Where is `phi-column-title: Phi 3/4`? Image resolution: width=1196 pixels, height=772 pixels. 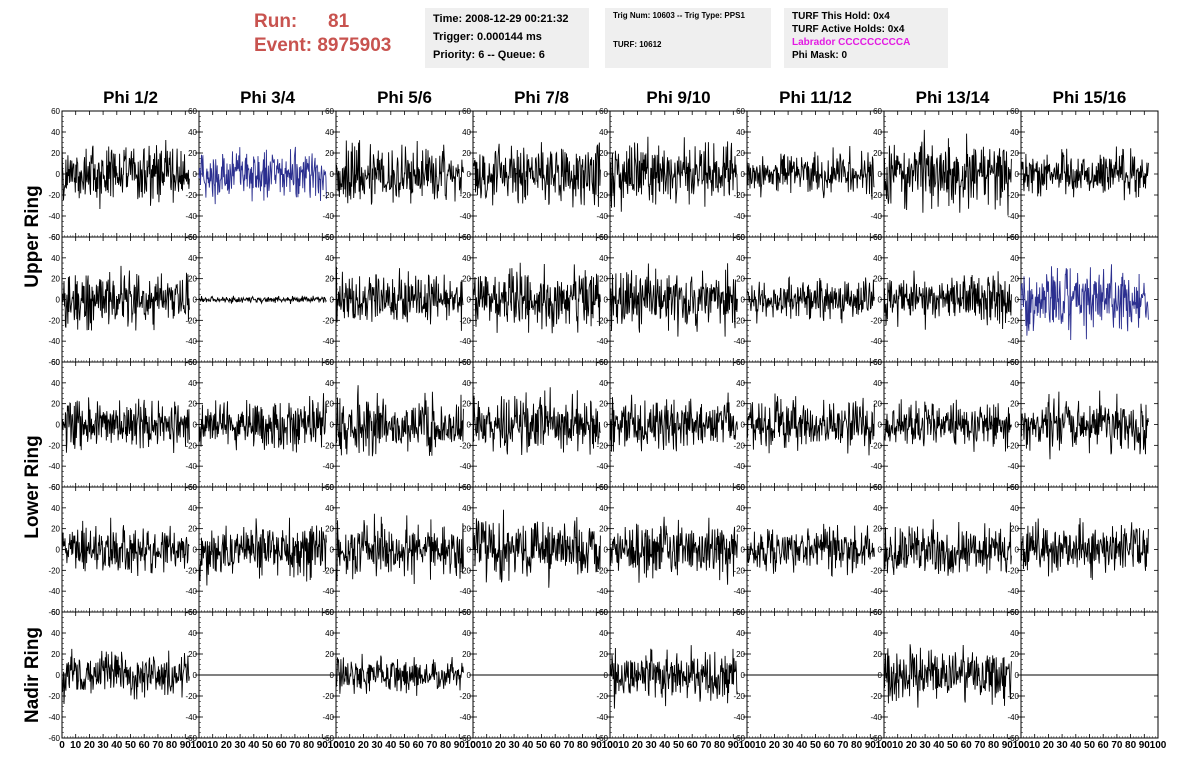
phi-column-title: Phi 3/4 is located at coordinates (267, 97).